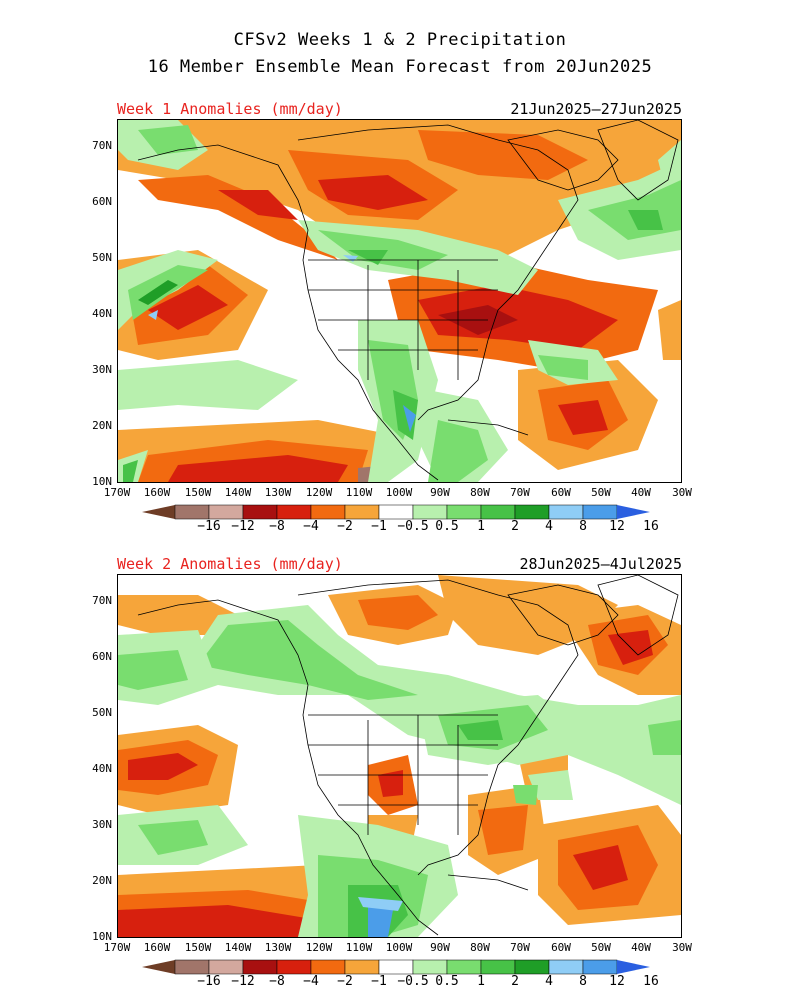 The width and height of the screenshot is (800, 1000). Describe the element at coordinates (278, 492) in the screenshot. I see `lon-tick: 130W` at that location.